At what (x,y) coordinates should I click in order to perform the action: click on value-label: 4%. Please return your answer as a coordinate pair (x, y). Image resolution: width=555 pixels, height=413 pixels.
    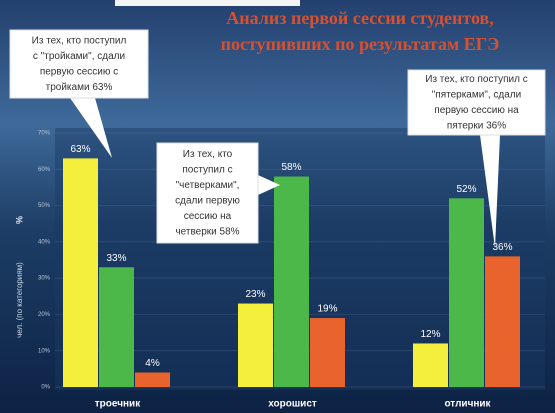
    Looking at the image, I should click on (152, 363).